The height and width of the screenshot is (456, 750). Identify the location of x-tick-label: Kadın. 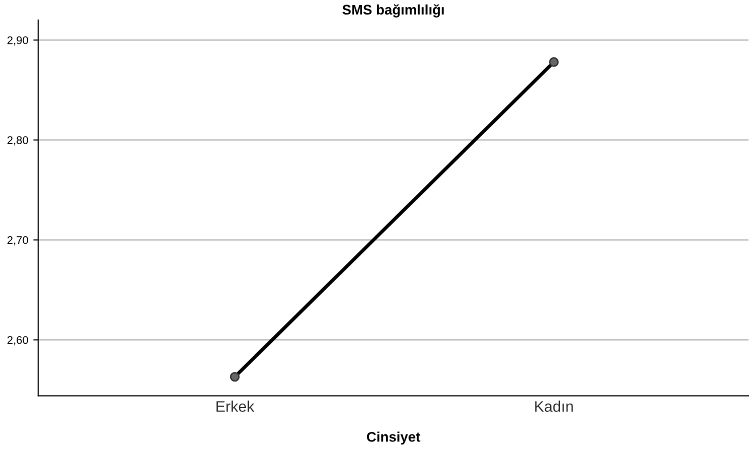
(554, 406).